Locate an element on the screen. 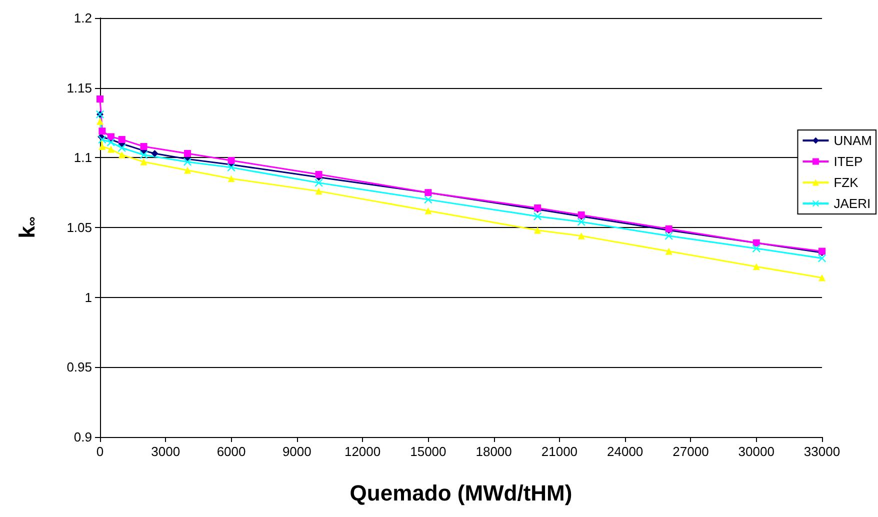  x-tick-label: 15000 is located at coordinates (428, 451).